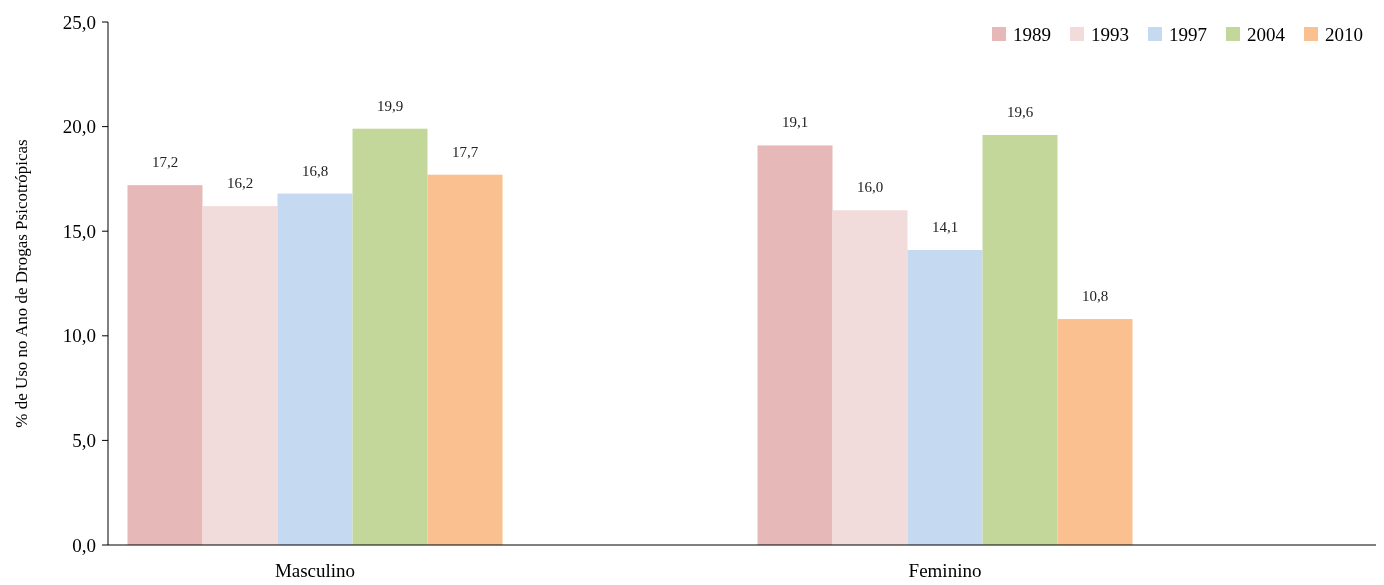  Describe the element at coordinates (1020, 111) in the screenshot. I see `data-label: 19,6` at that location.